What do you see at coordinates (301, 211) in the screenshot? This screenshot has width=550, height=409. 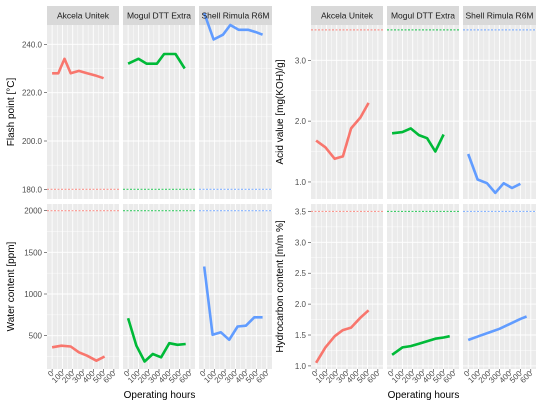 I see `y-tick-label: 3.5` at bounding box center [301, 211].